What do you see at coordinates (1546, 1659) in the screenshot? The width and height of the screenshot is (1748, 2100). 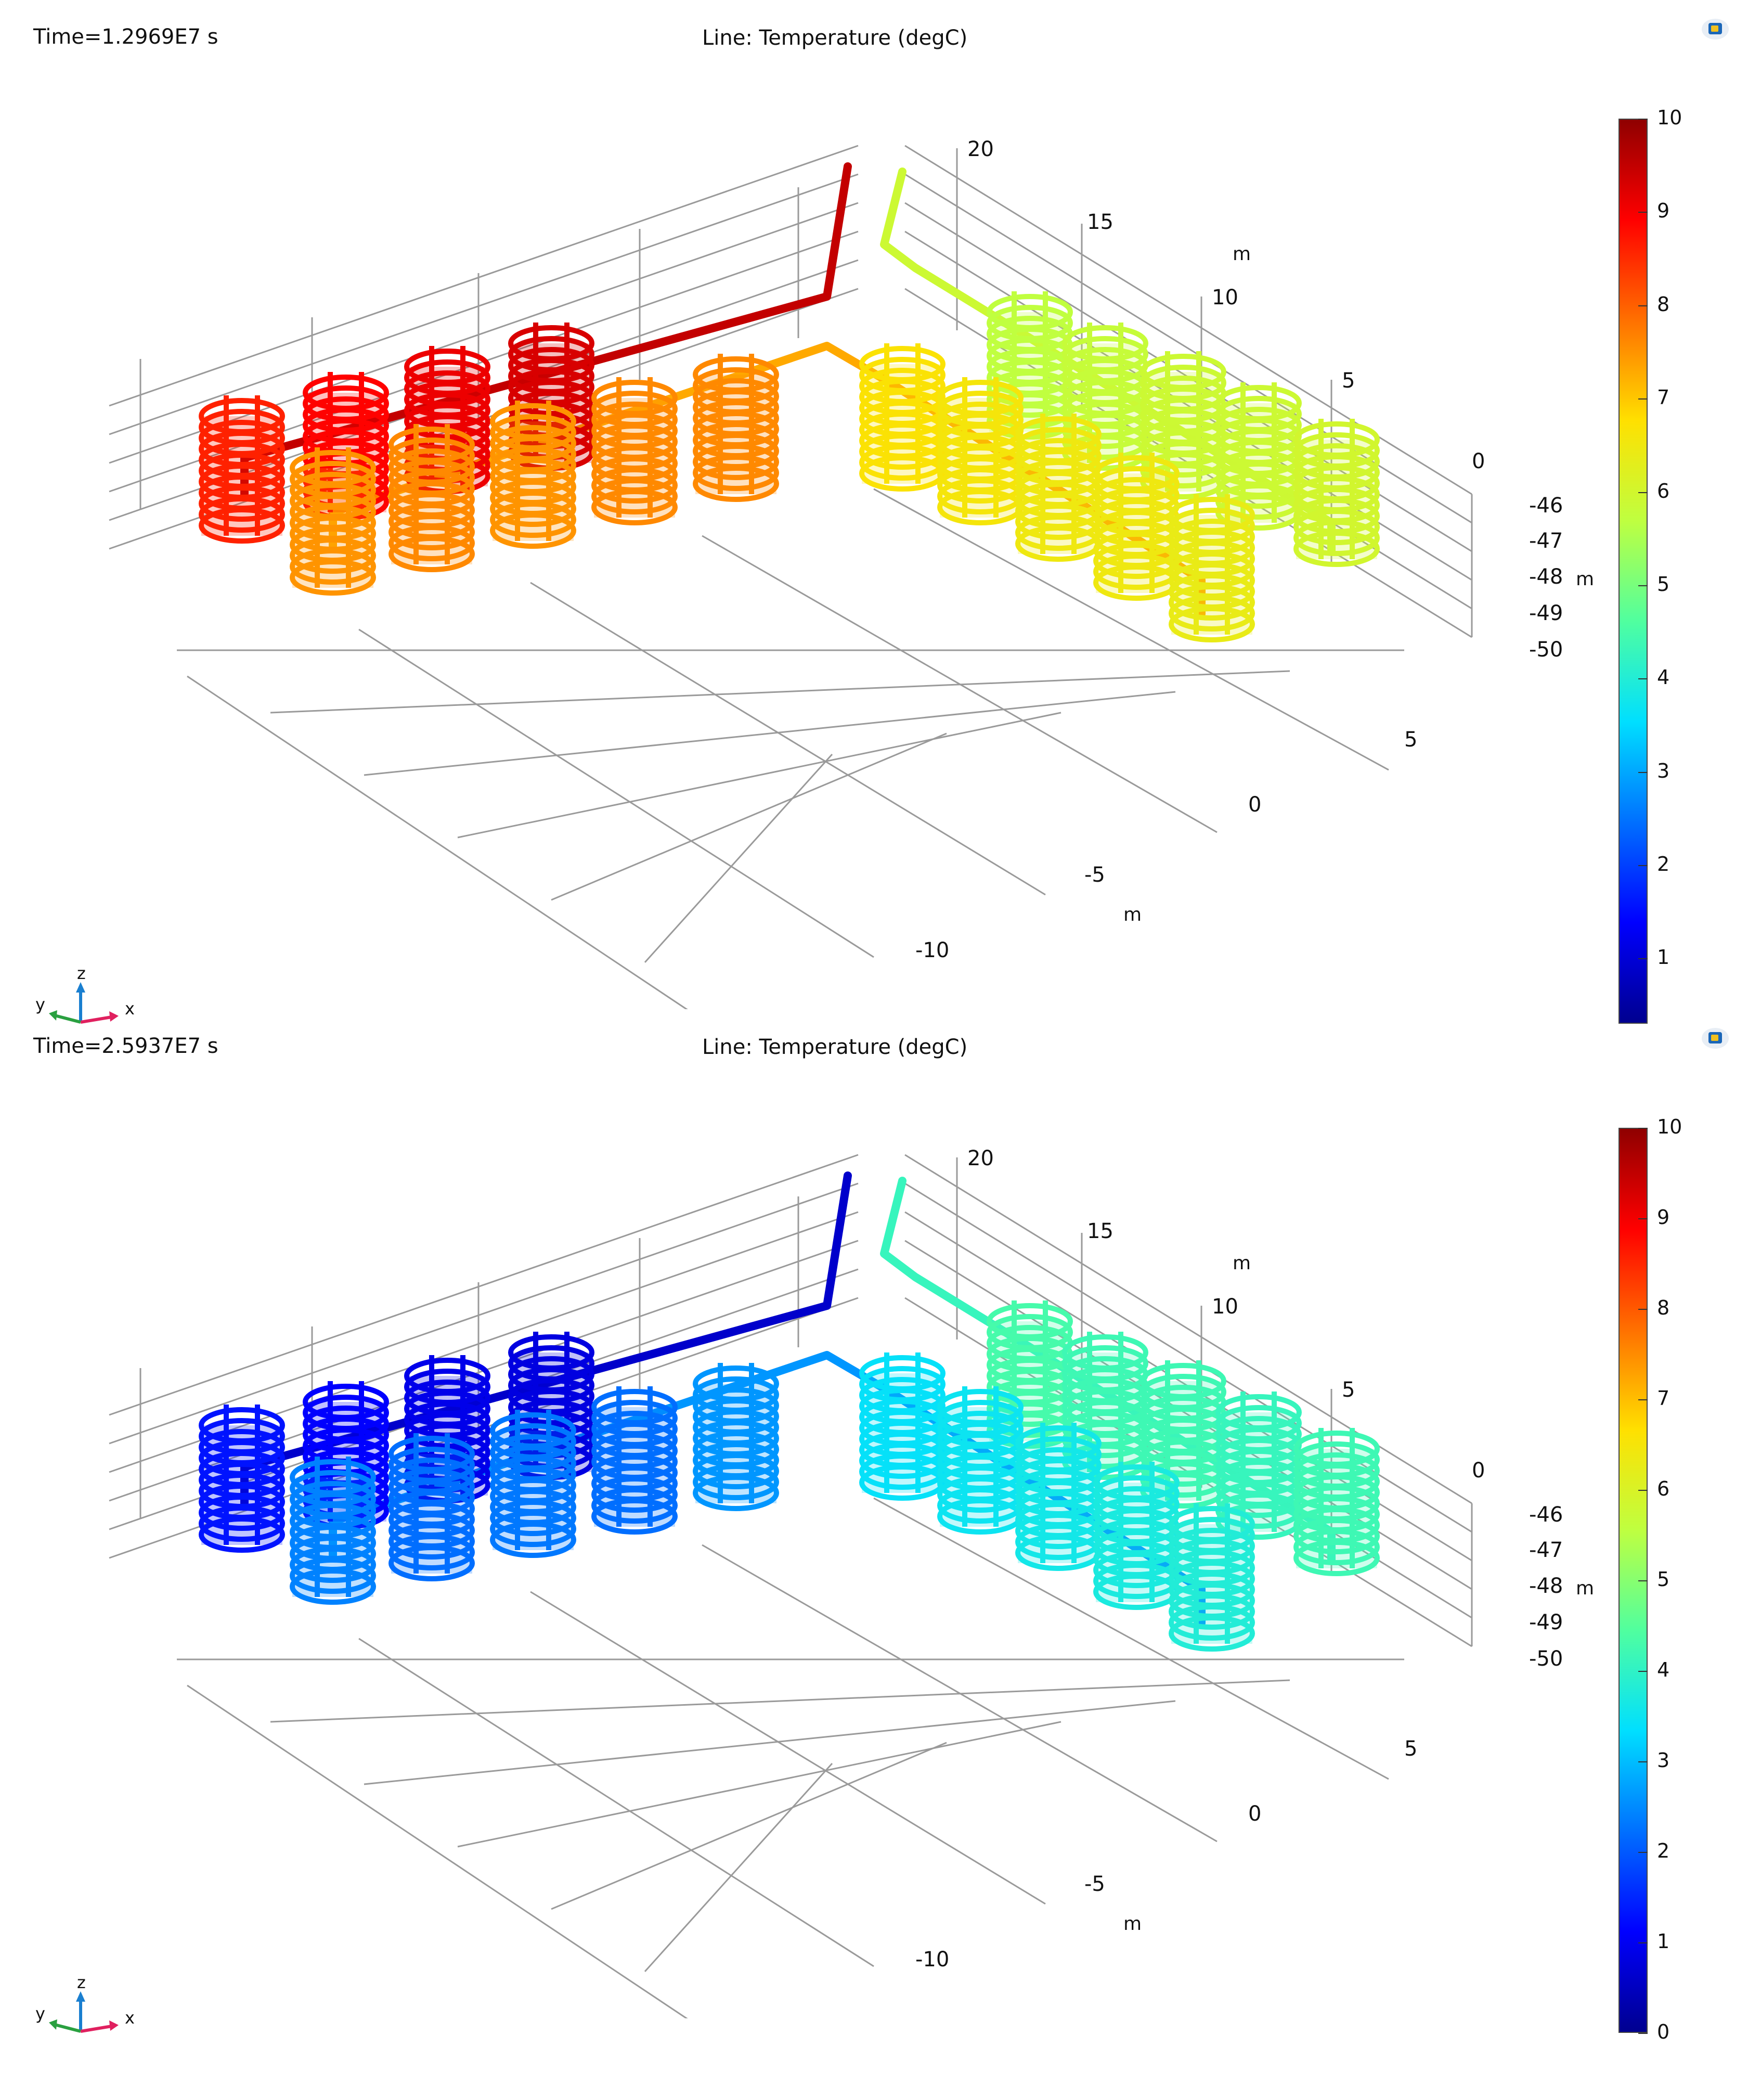 I see `z-tick-label: -50` at bounding box center [1546, 1659].